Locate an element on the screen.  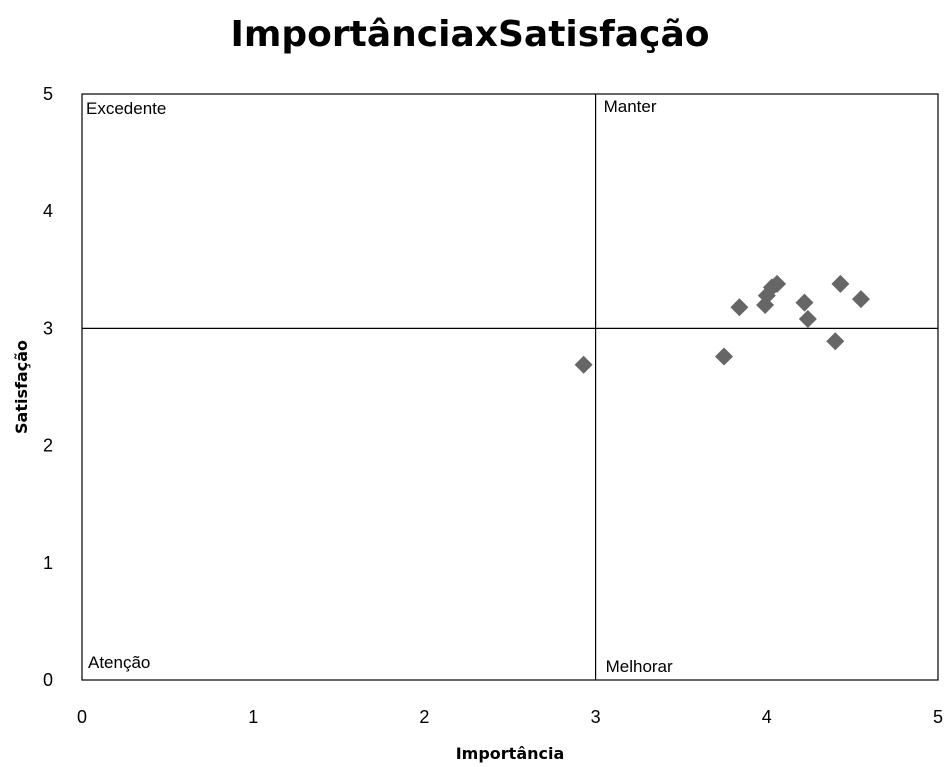
y-axis-title: Satisfação is located at coordinates (21, 387).